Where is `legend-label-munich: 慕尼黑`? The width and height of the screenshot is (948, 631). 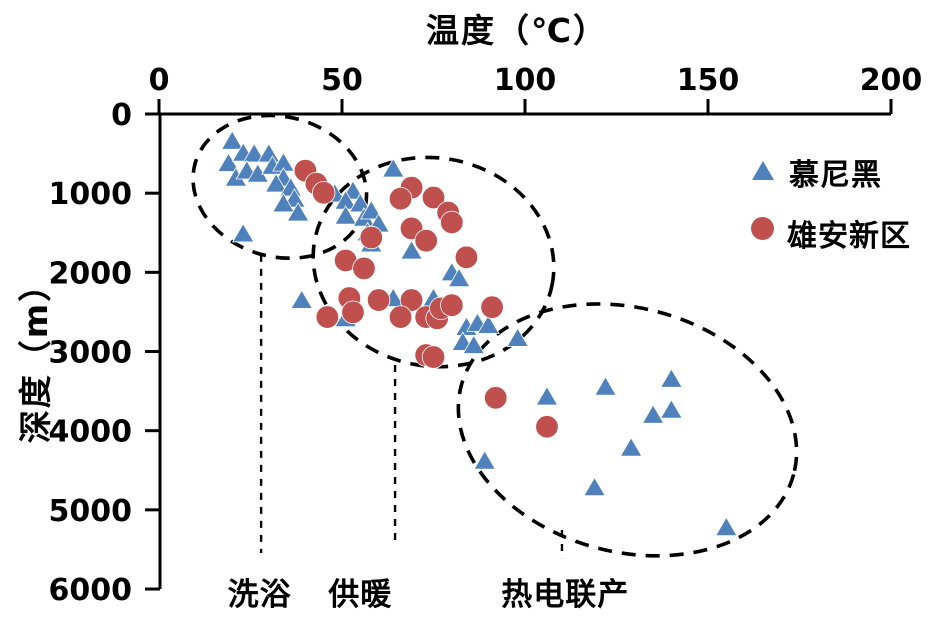
legend-label-munich: 慕尼黑 is located at coordinates (835, 175).